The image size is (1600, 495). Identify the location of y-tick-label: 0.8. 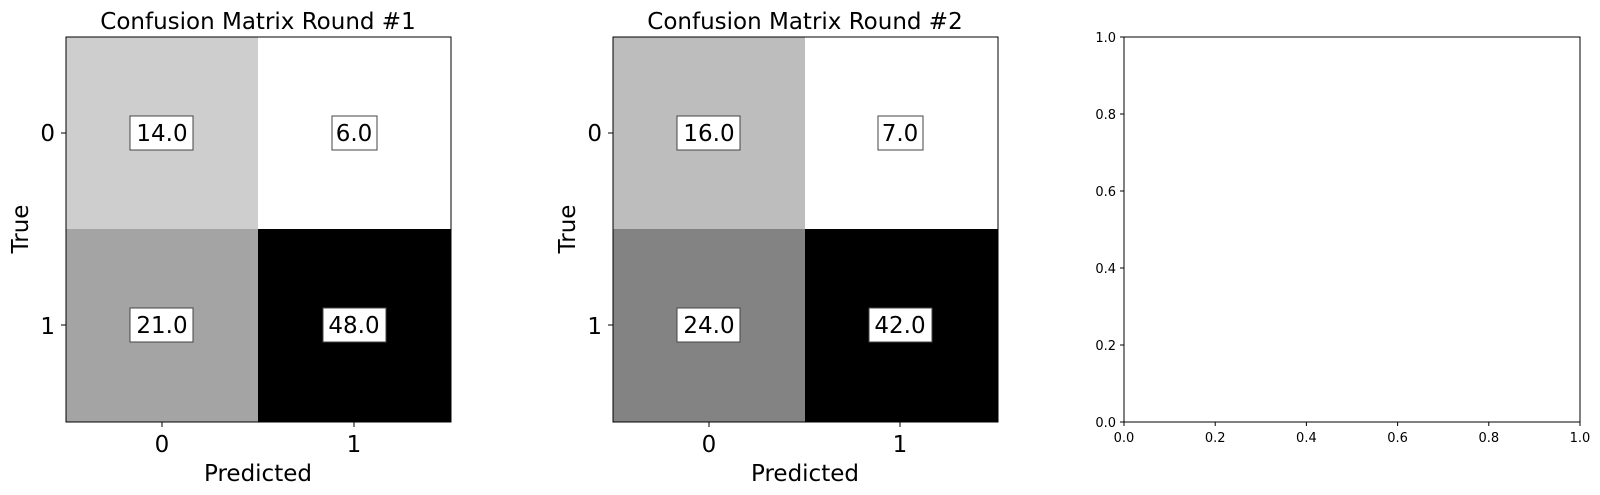
(1105, 115).